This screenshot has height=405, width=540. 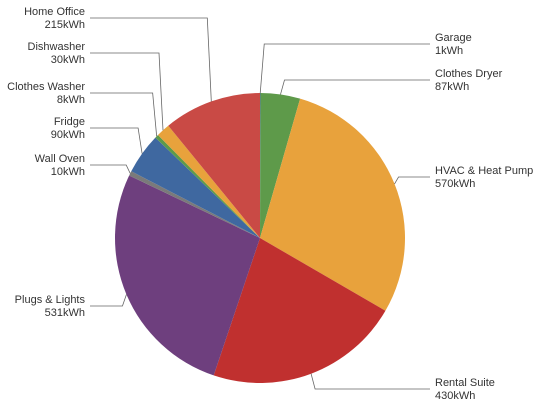 What do you see at coordinates (469, 74) in the screenshot?
I see `slice-label: Clothes Dryer` at bounding box center [469, 74].